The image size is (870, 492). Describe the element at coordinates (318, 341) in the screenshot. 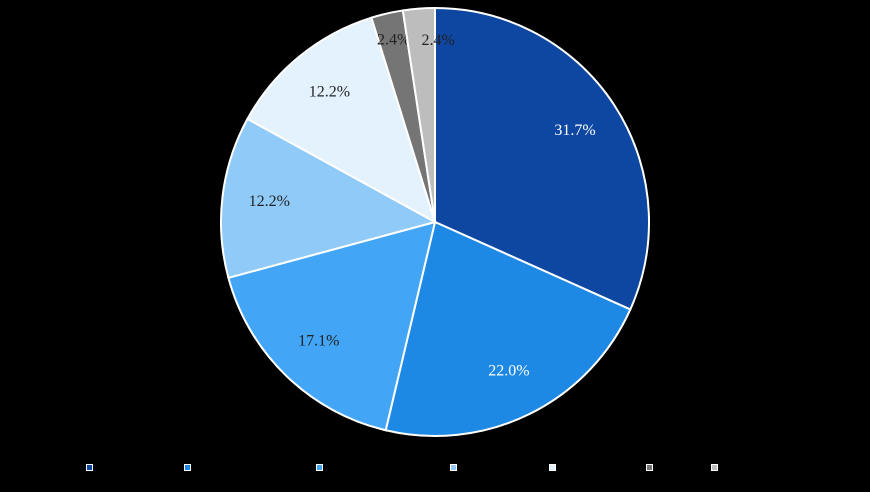

I see `slice-value-label-3: 17.1%` at that location.